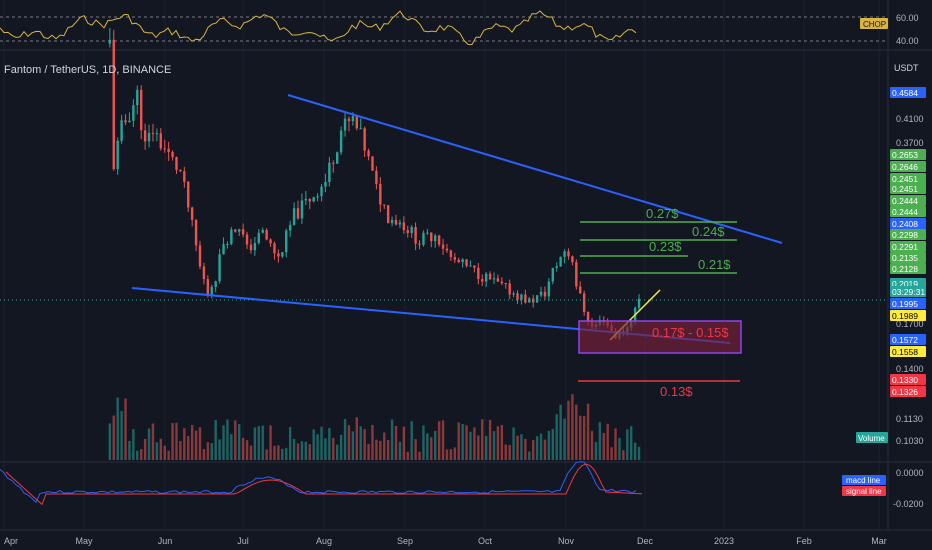 The image size is (932, 550). I want to click on price-tag-label: 0.2135, so click(905, 258).